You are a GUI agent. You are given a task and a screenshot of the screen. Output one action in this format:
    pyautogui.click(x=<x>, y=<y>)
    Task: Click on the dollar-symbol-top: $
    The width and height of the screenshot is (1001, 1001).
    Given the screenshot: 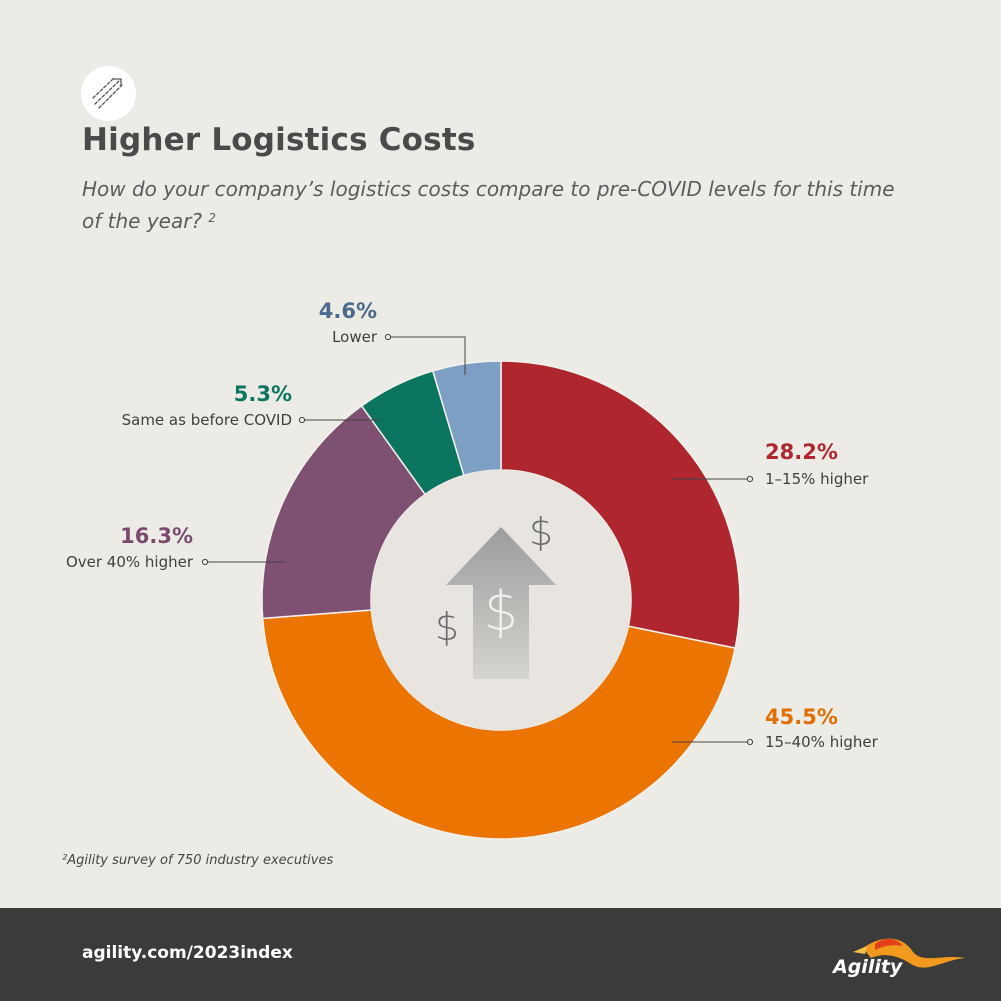 What is the action you would take?
    pyautogui.click(x=541, y=532)
    